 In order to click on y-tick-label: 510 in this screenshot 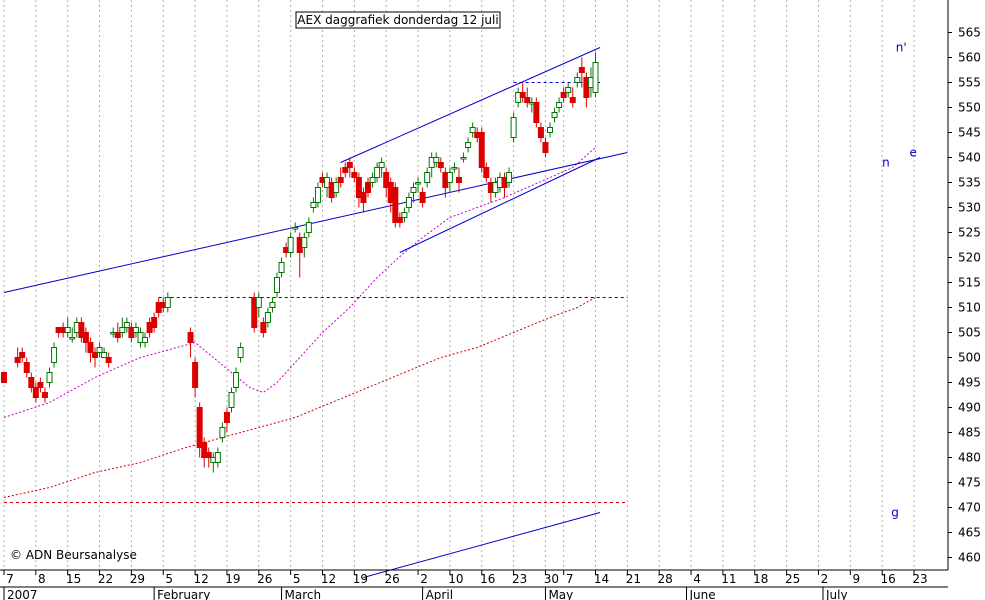, I will do `click(969, 308)`.